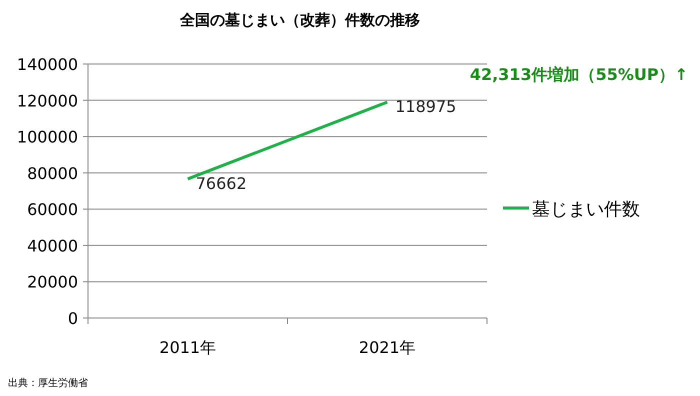 This screenshot has width=700, height=396. I want to click on y-tick-label: 0, so click(73, 318).